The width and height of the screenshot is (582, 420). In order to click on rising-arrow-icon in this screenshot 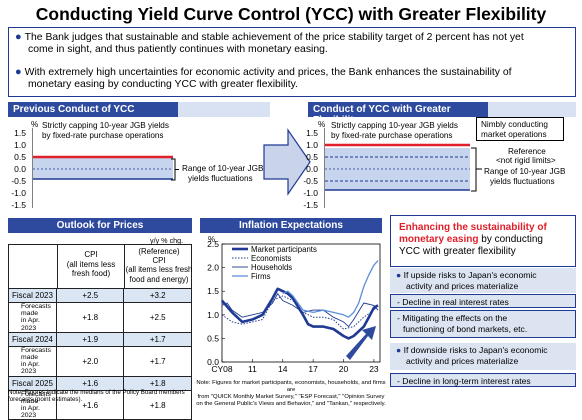, I will do `click(361, 343)`.